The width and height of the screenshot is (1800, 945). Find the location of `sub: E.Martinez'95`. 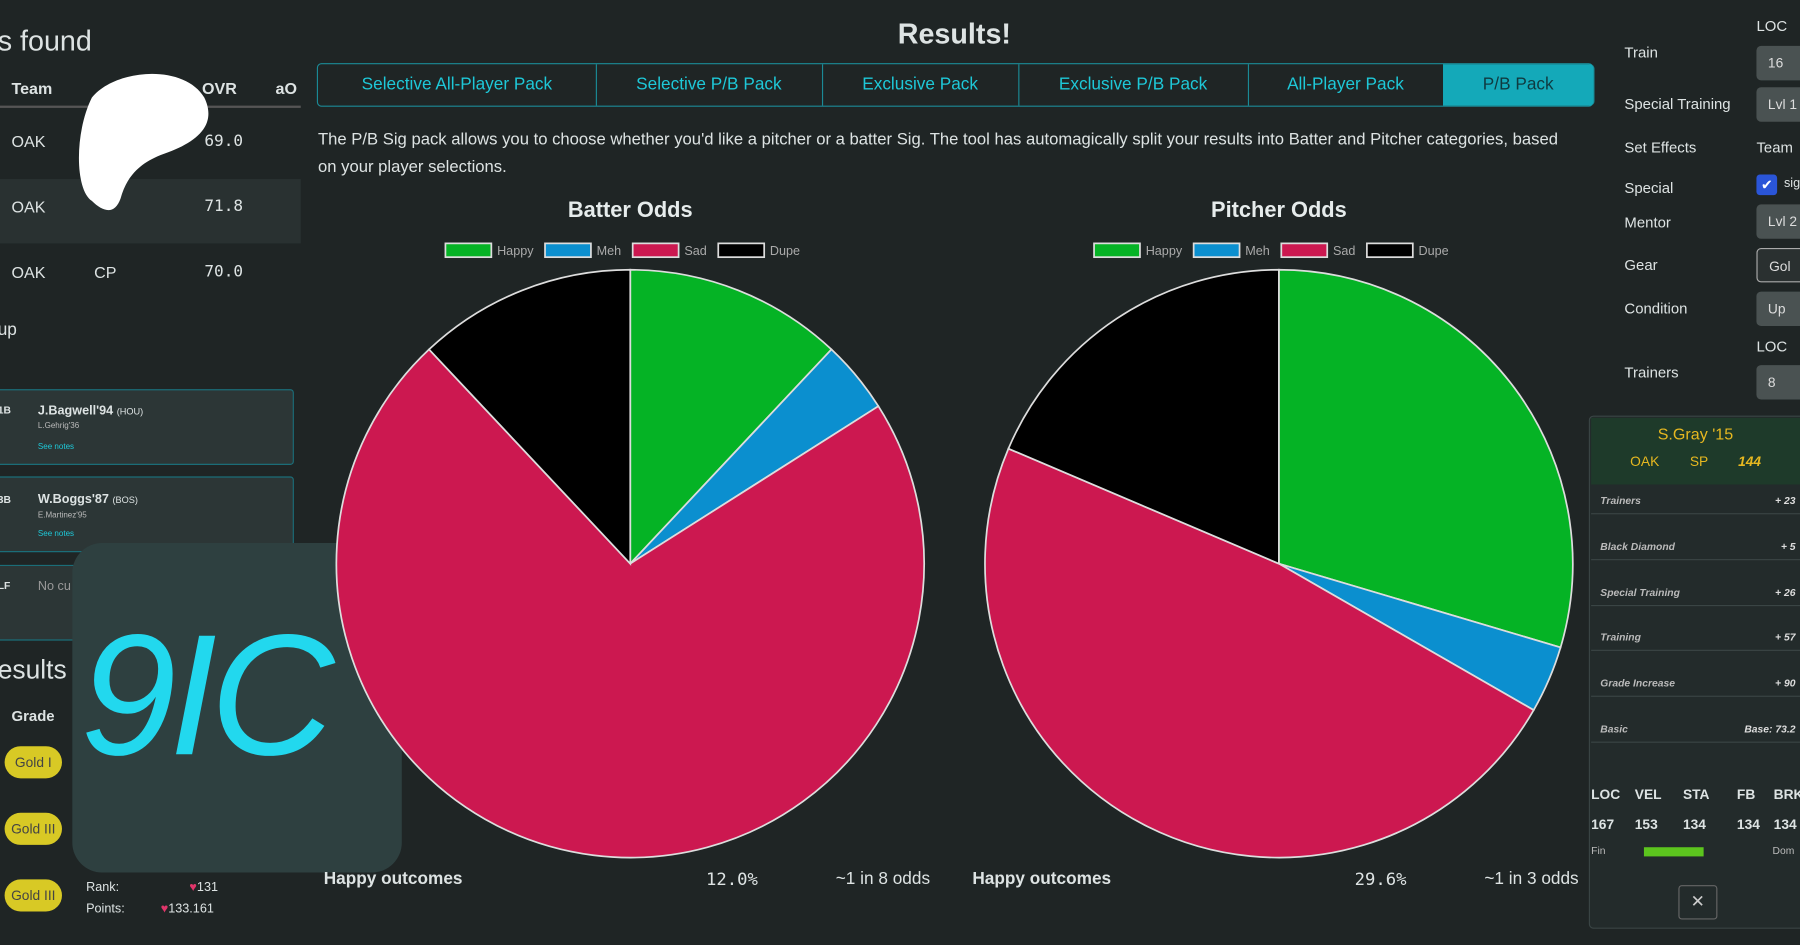

sub: E.Martinez'95 is located at coordinates (62, 516).